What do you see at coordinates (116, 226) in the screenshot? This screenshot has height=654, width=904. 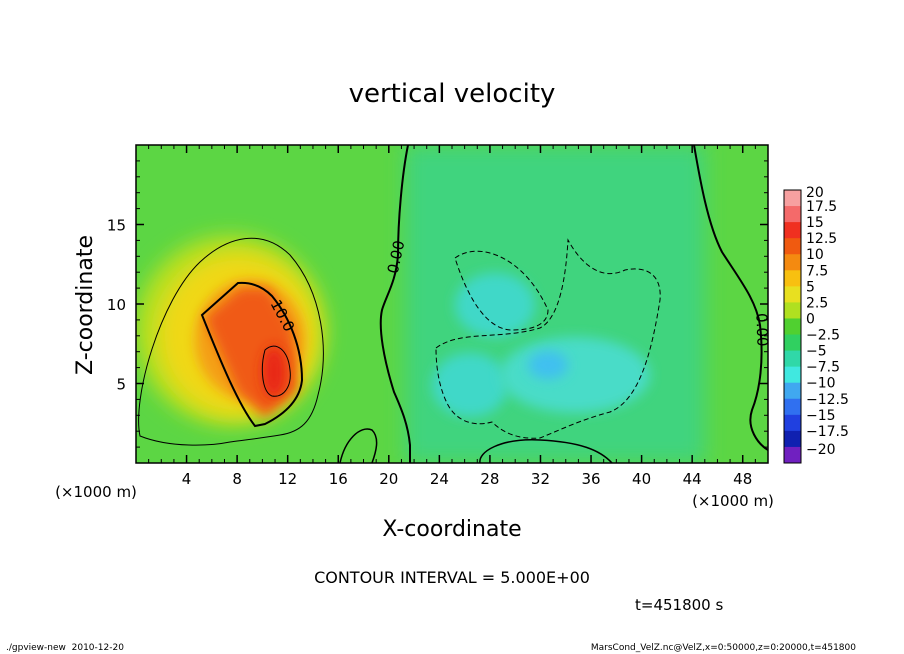 I see `y-tick-label-15: 15` at bounding box center [116, 226].